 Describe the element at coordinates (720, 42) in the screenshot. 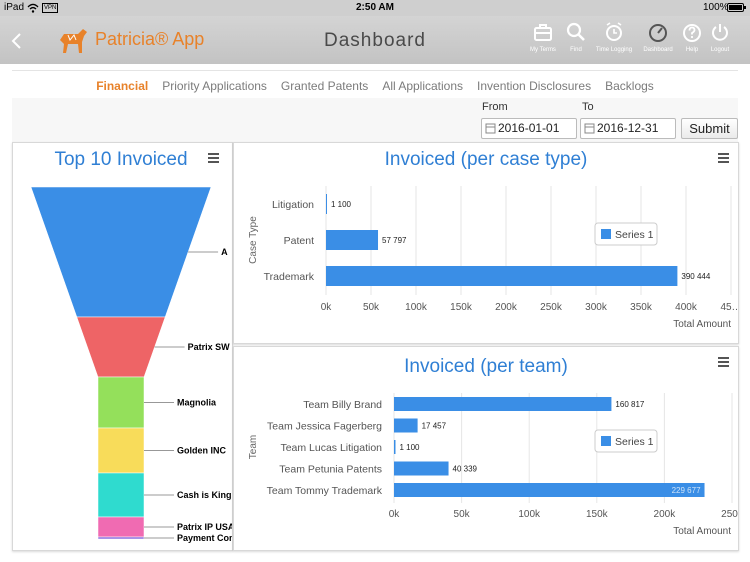

I see `logout-button: Logout` at that location.